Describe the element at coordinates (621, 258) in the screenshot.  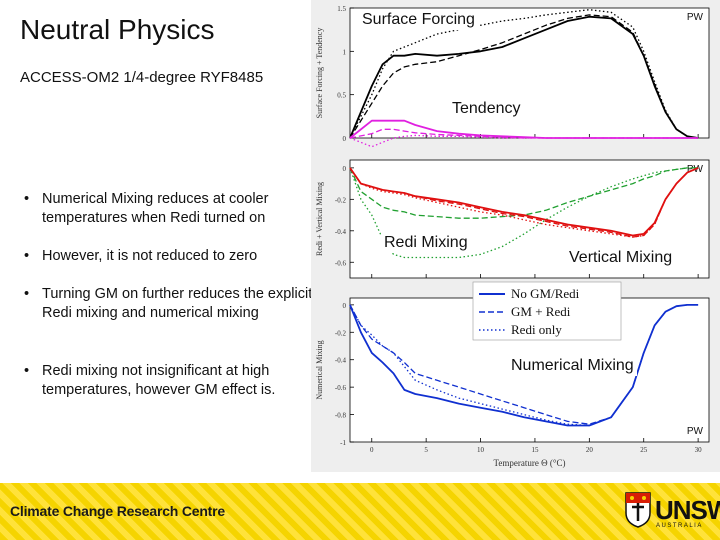
I see `vertical-mixing-label: Vertical Mixing` at that location.